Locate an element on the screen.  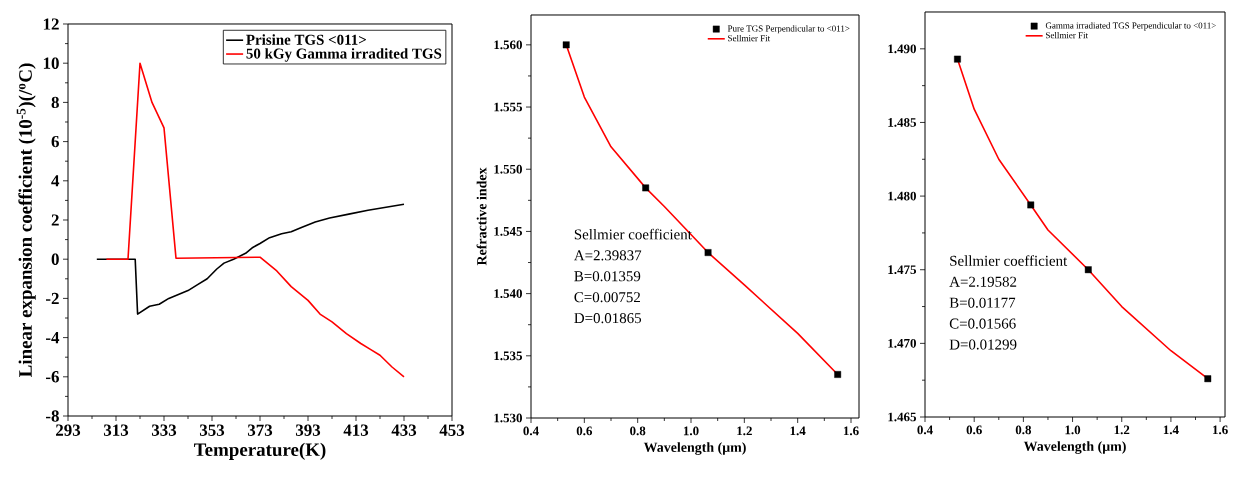
legend-label: Prisine TGS <011> is located at coordinates (306, 39).